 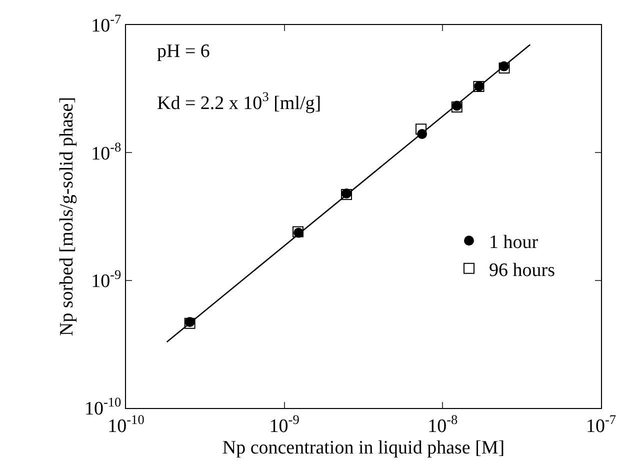 What do you see at coordinates (514, 243) in the screenshot?
I see `legend-label: 1 hour` at bounding box center [514, 243].